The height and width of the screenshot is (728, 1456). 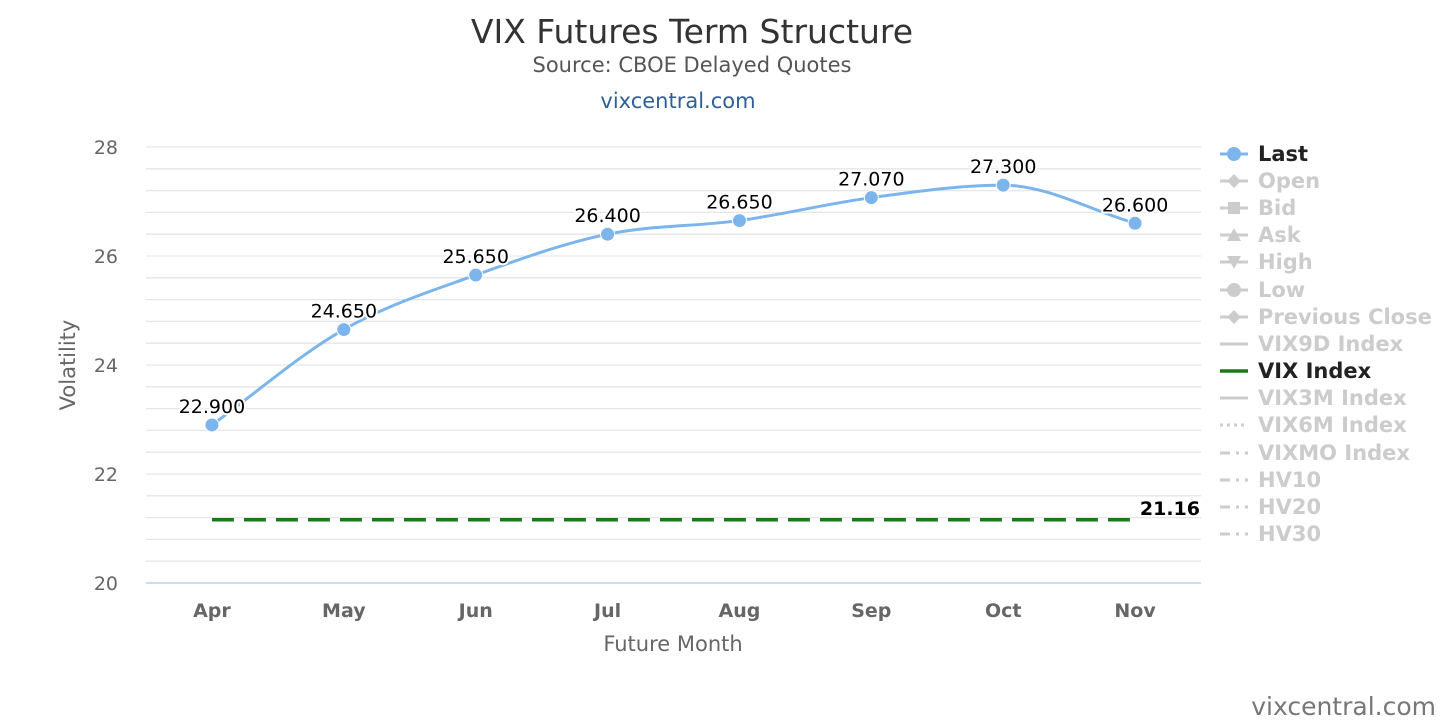 What do you see at coordinates (1279, 235) in the screenshot?
I see `legend-label: Ask` at bounding box center [1279, 235].